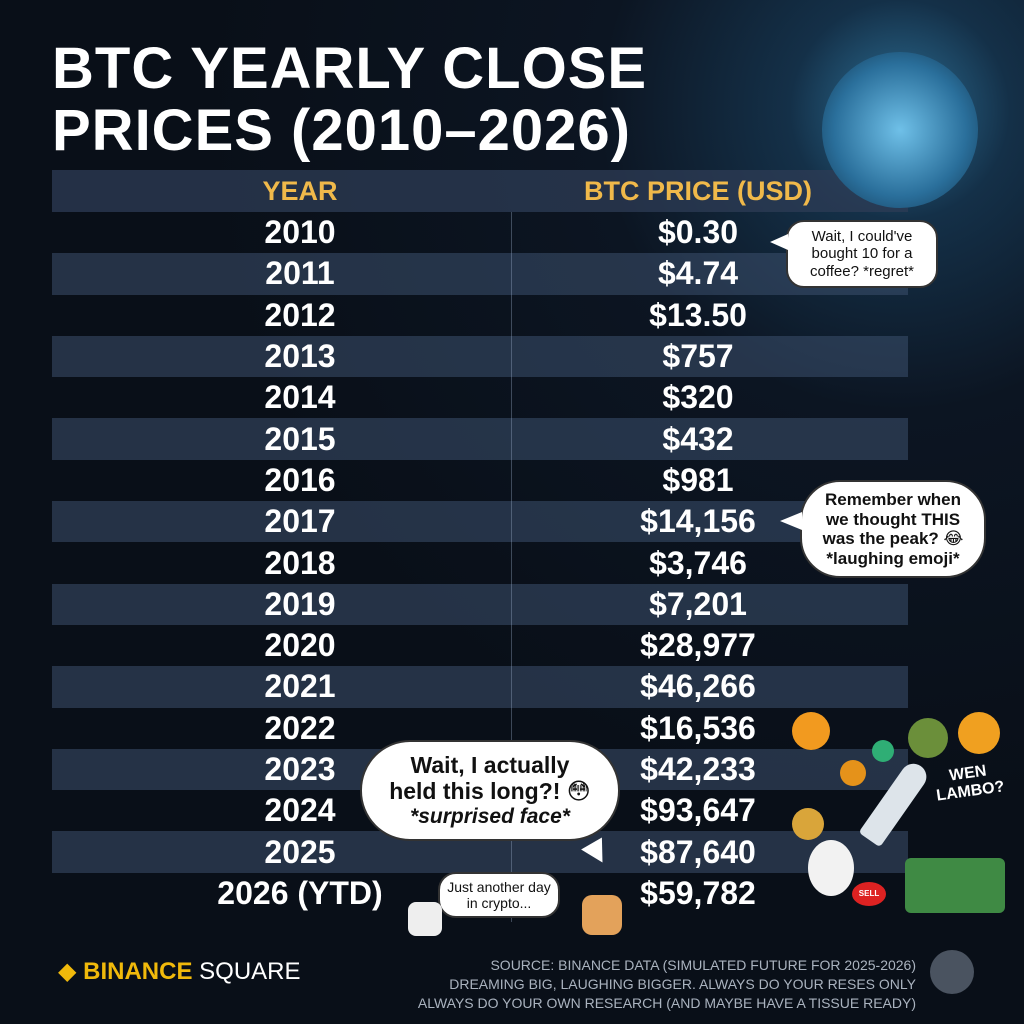 Image resolution: width=1024 pixels, height=1024 pixels. I want to click on bubble-line: coffee? *regret*, so click(862, 271).